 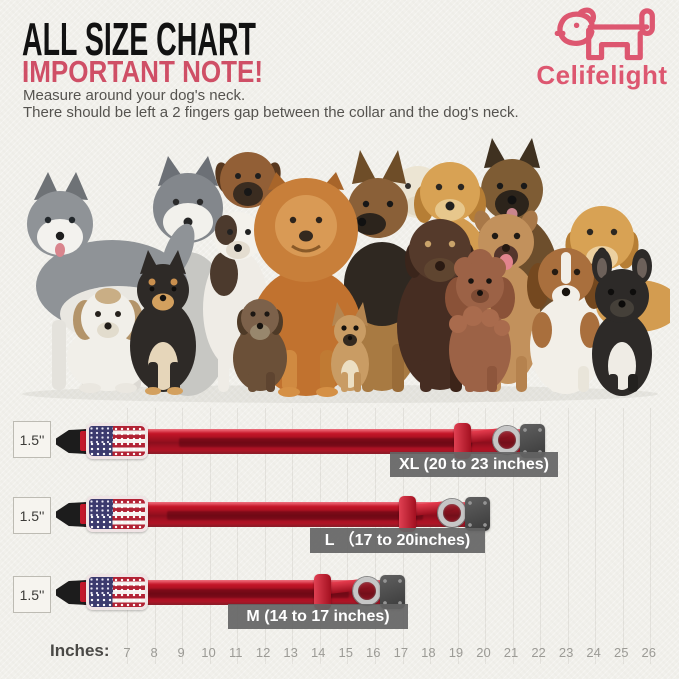 What do you see at coordinates (538, 652) in the screenshot?
I see `ruler-number: 22` at bounding box center [538, 652].